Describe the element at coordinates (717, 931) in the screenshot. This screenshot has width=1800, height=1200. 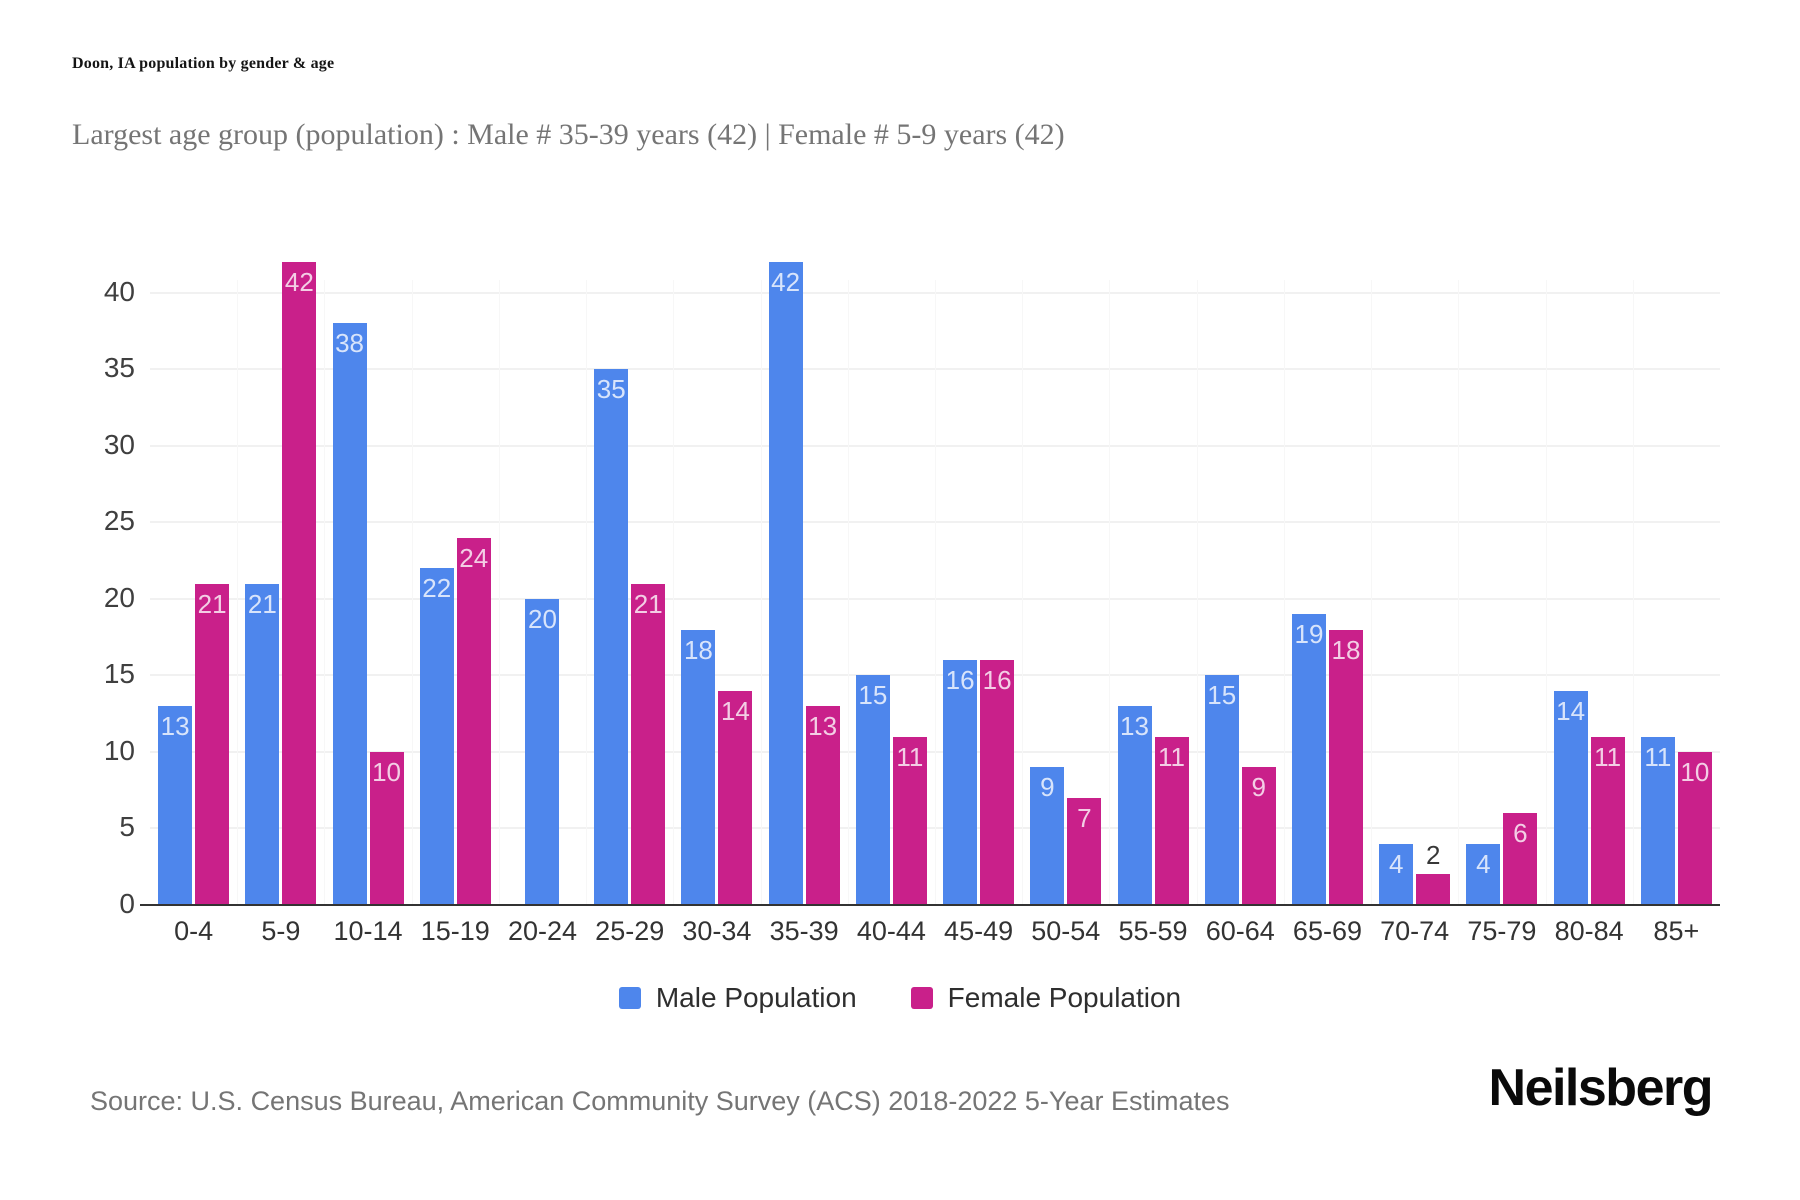
I see `x-tick-30-34: 30-34` at that location.